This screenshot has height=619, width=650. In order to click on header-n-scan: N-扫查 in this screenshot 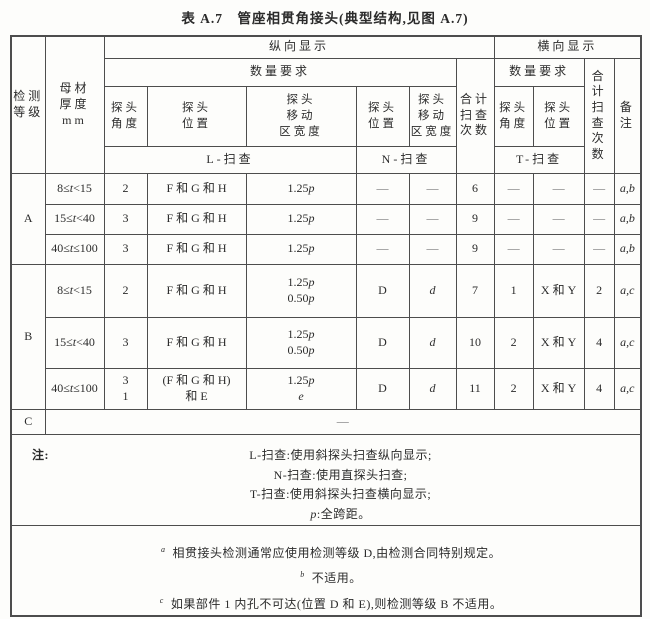, I will do `click(406, 159)`.